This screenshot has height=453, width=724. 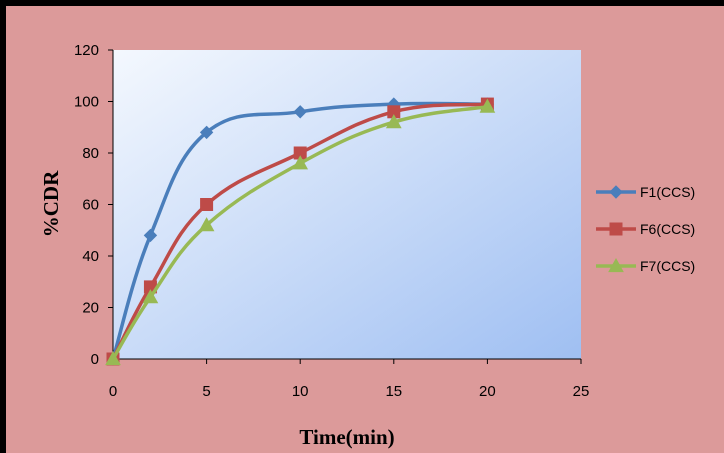 I want to click on legend-label: F1(CCS), so click(x=667, y=192).